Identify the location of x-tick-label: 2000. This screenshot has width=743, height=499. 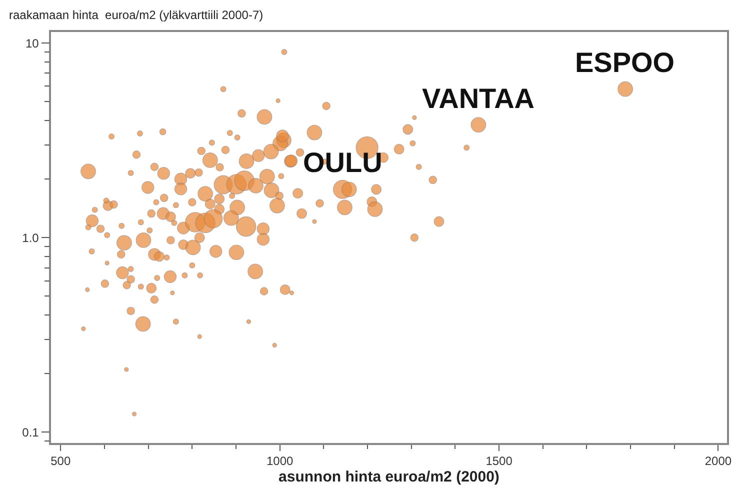
(718, 461).